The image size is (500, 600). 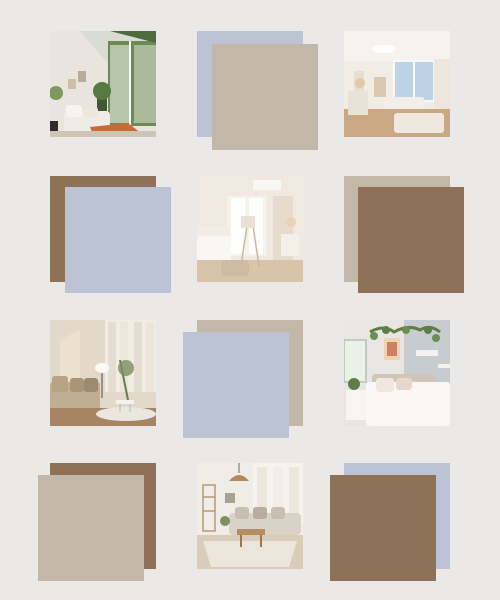 I want to click on photo-white-bedroom, so click(x=250, y=229).